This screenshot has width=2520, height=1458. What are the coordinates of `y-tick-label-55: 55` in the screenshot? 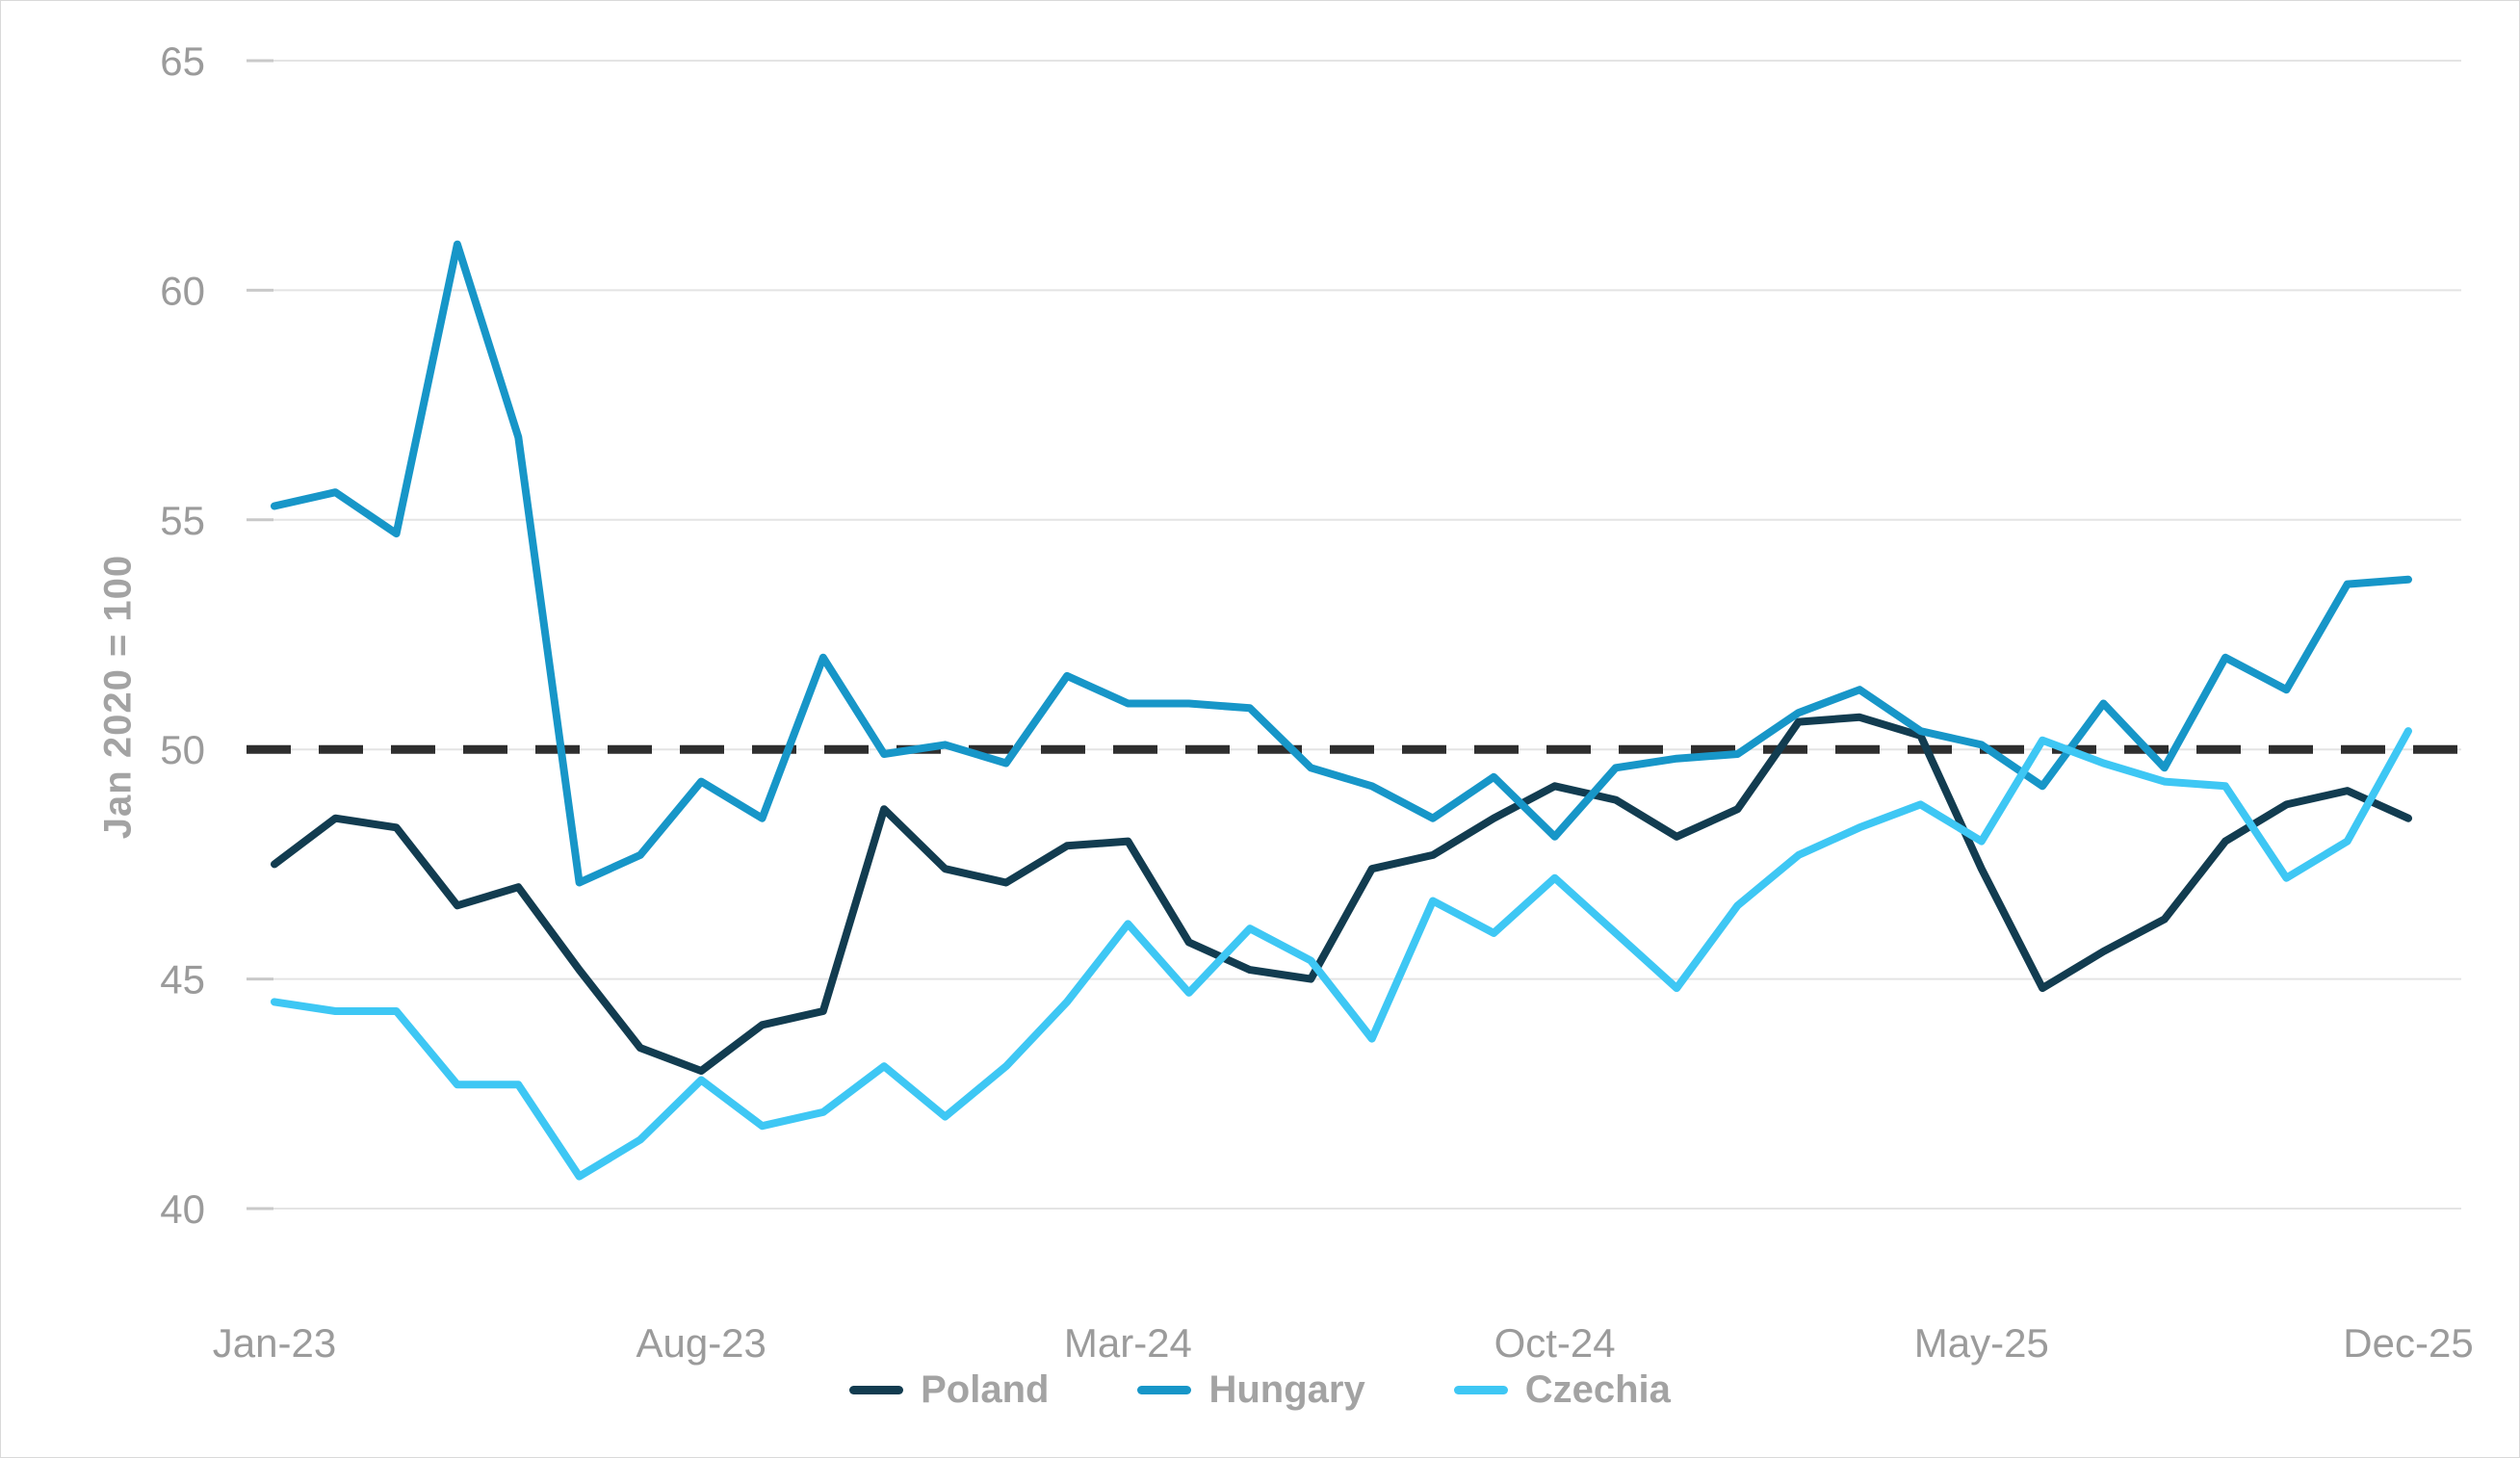 It's located at (182, 520).